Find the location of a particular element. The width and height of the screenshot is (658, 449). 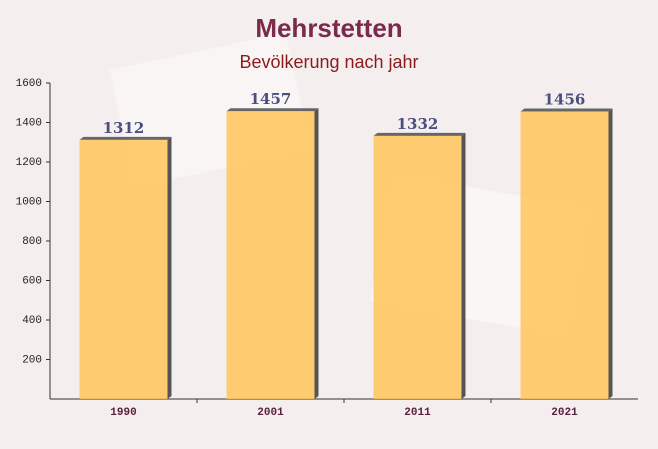

chart-subtitle: Bevölkerung nach jahr is located at coordinates (328, 62).